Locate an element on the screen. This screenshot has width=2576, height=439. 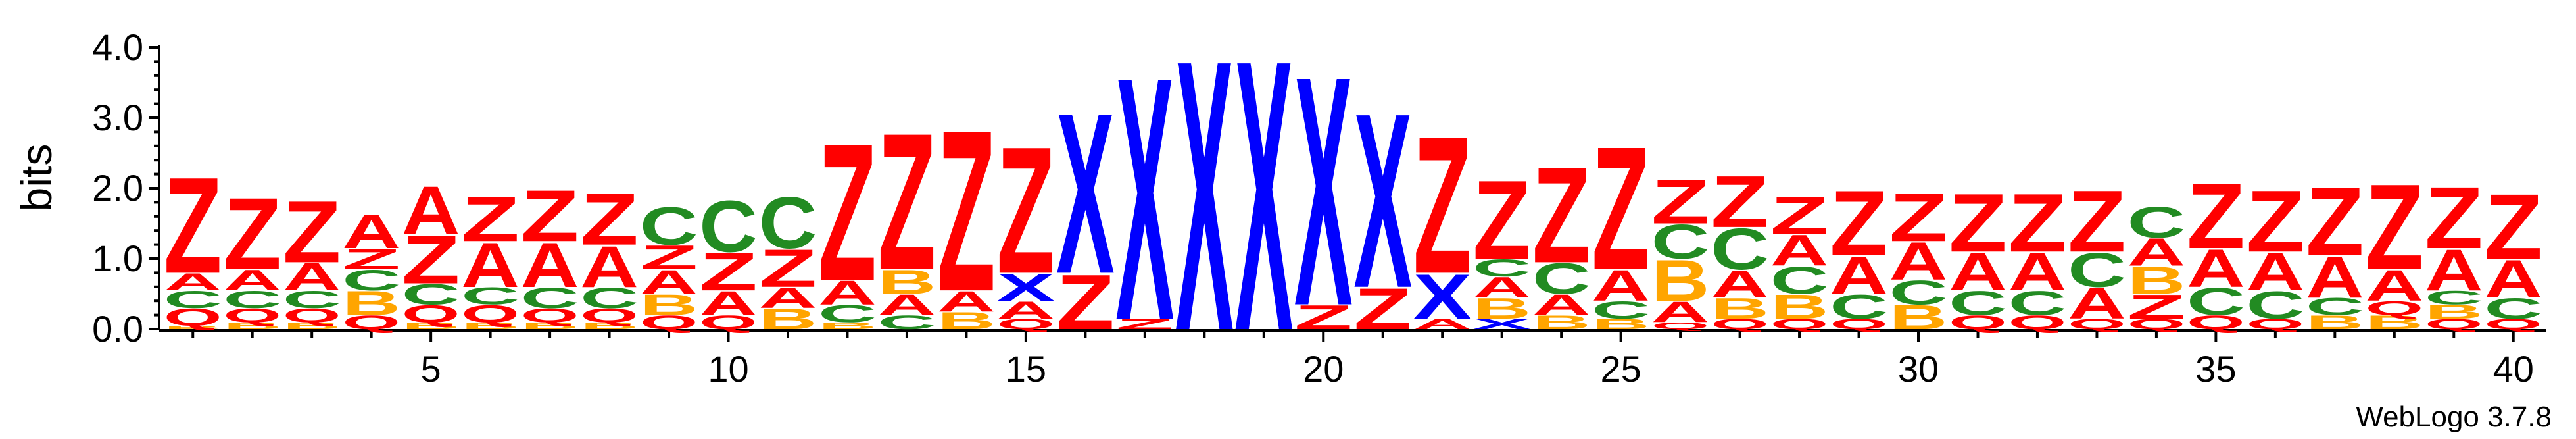
logo-column-18: X is located at coordinates (1204, 206).